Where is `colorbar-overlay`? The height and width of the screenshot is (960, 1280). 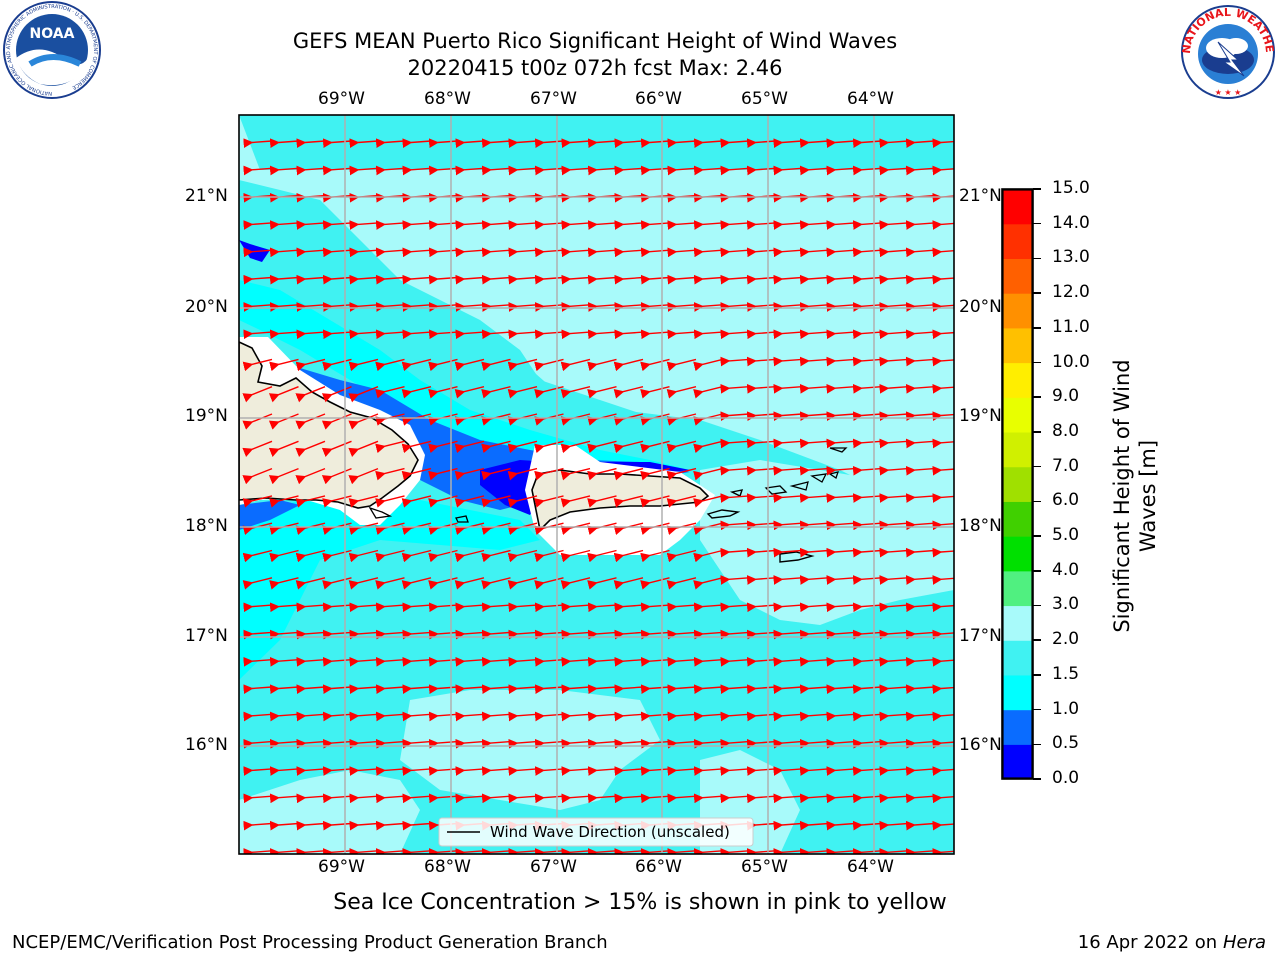
colorbar-overlay is located at coordinates (1017, 480).